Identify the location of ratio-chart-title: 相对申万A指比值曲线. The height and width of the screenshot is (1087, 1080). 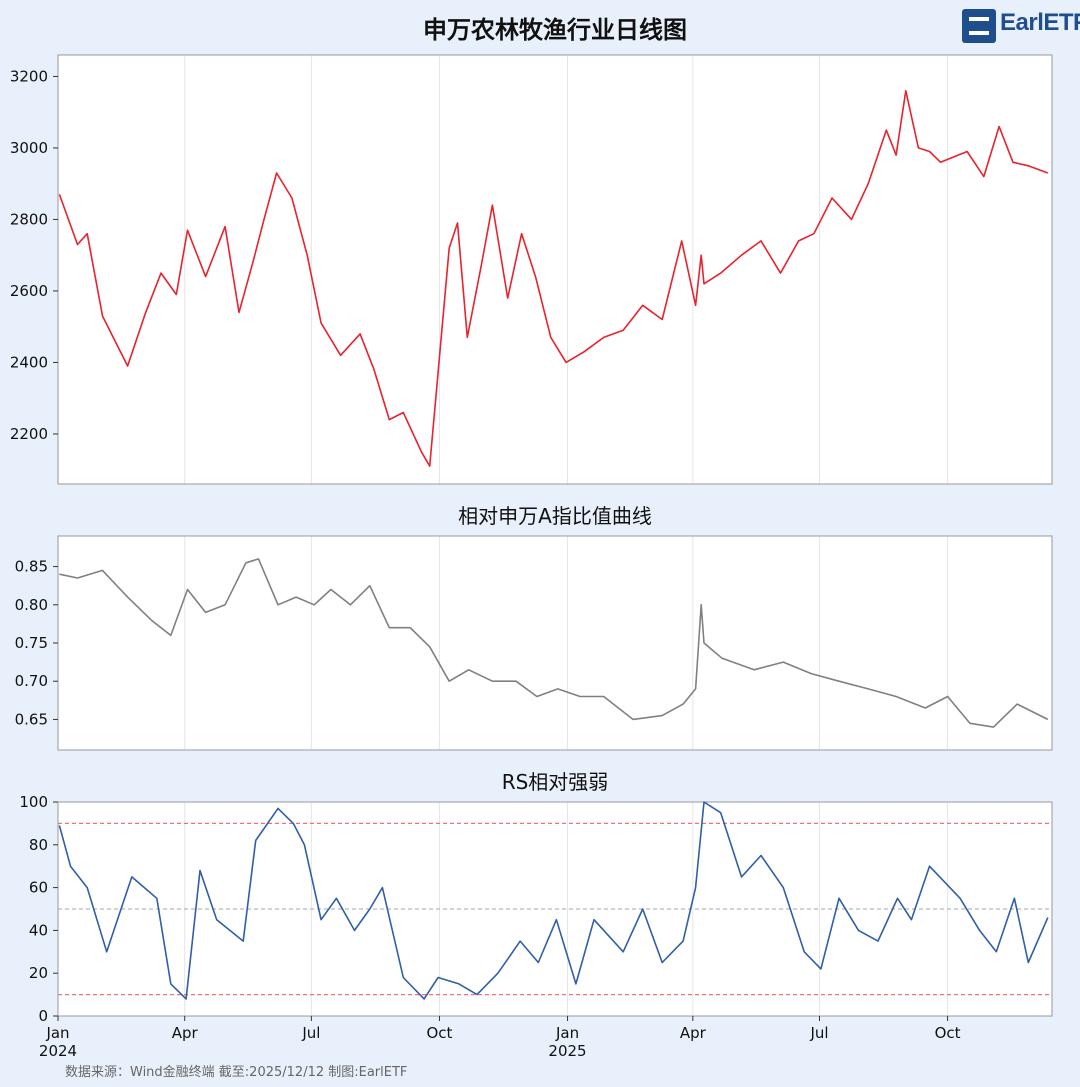
(555, 516).